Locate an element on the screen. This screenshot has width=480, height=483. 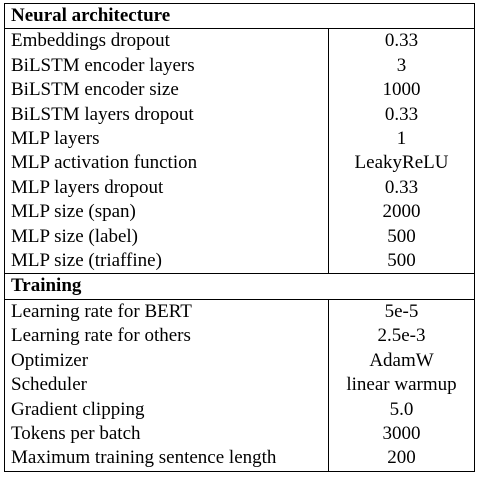
parameter-name: MLP layers is located at coordinates (166, 139).